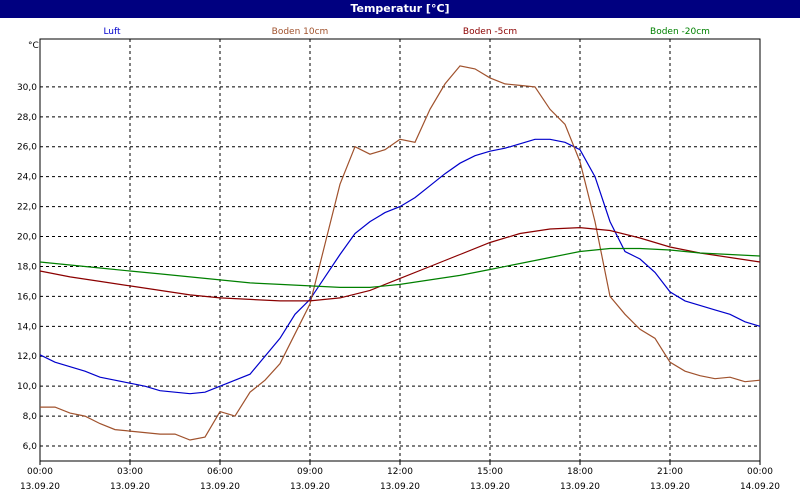 This screenshot has width=800, height=500. Describe the element at coordinates (30, 447) in the screenshot. I see `y-tick-label: 6,0` at that location.